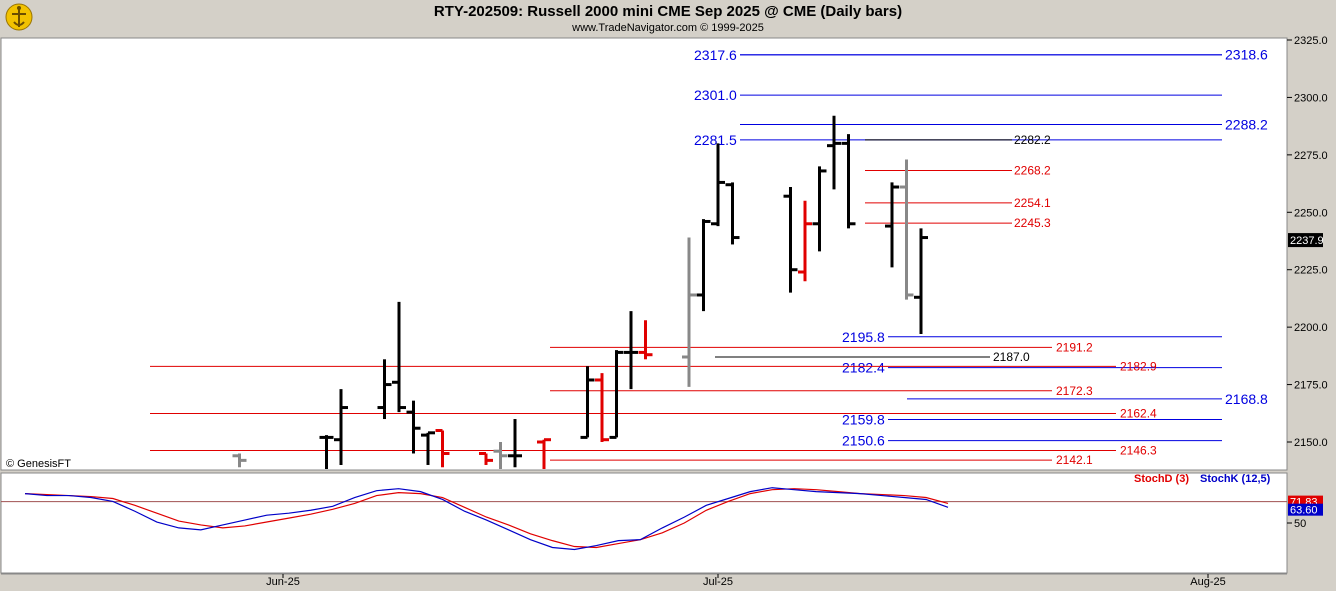 This screenshot has height=591, width=1336. What do you see at coordinates (746, 581) in the screenshot?
I see `time-axis: Jun-25 Jul-25 Aug-25` at bounding box center [746, 581].